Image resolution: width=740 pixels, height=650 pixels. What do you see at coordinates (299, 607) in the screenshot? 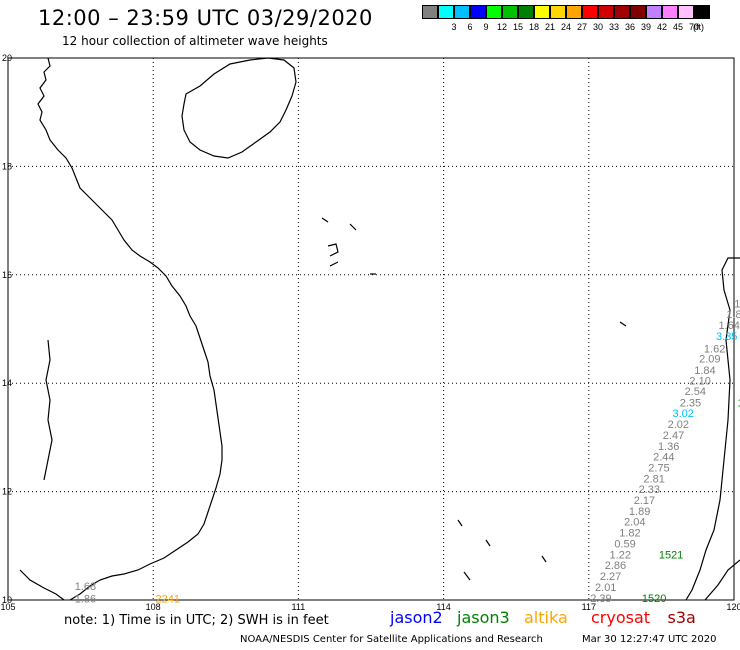
I see `lon-tick-label: 111` at bounding box center [299, 607].